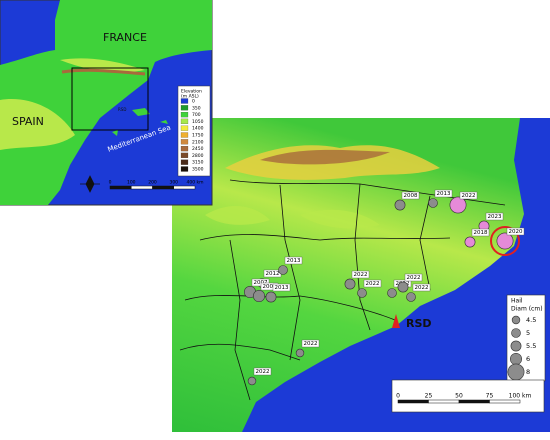 The width and height of the screenshot is (550, 440). Describe the element at coordinates (527, 309) in the screenshot. I see `legend-subtitle: Diam (cm)` at that location.